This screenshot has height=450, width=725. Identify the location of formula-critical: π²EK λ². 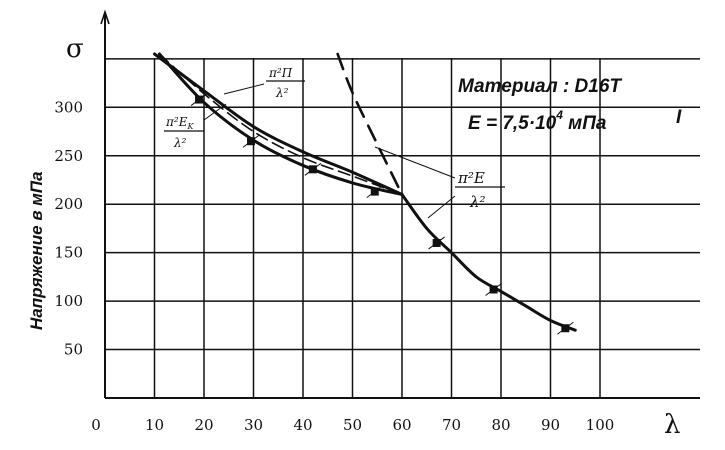
(195, 126).